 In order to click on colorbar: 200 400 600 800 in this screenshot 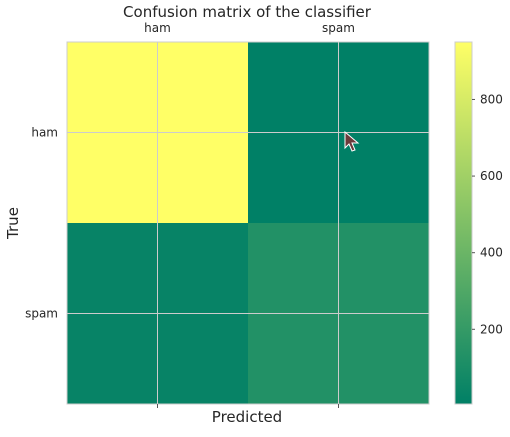, I will do `click(478, 223)`.